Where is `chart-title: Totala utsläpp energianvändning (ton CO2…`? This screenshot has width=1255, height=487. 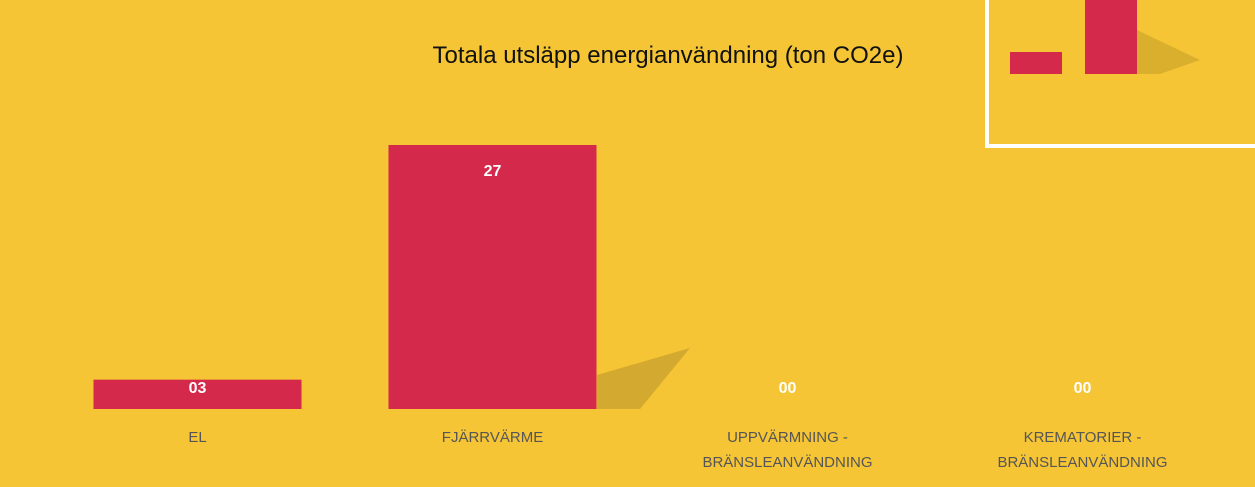
chart-title: Totala utsläpp energianvändning (ton CO2… is located at coordinates (668, 55).